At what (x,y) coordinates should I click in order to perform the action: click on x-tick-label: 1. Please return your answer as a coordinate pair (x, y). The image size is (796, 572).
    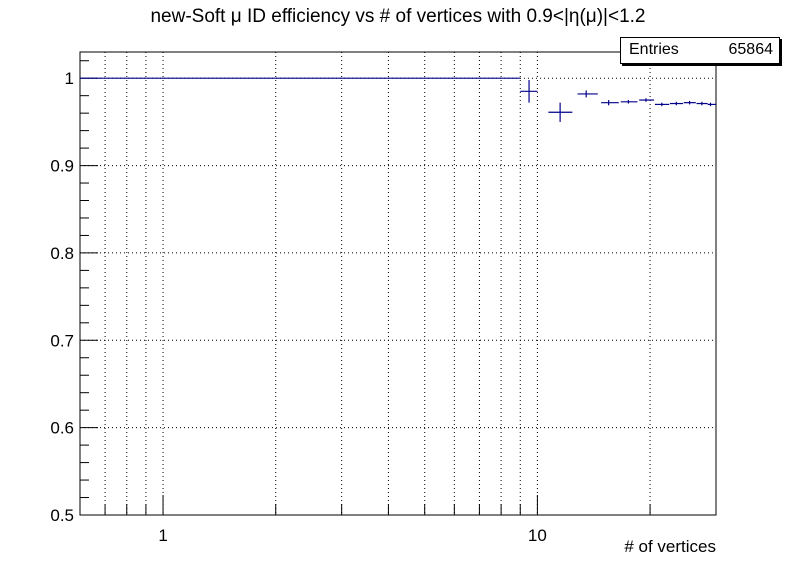
    Looking at the image, I should click on (162, 535).